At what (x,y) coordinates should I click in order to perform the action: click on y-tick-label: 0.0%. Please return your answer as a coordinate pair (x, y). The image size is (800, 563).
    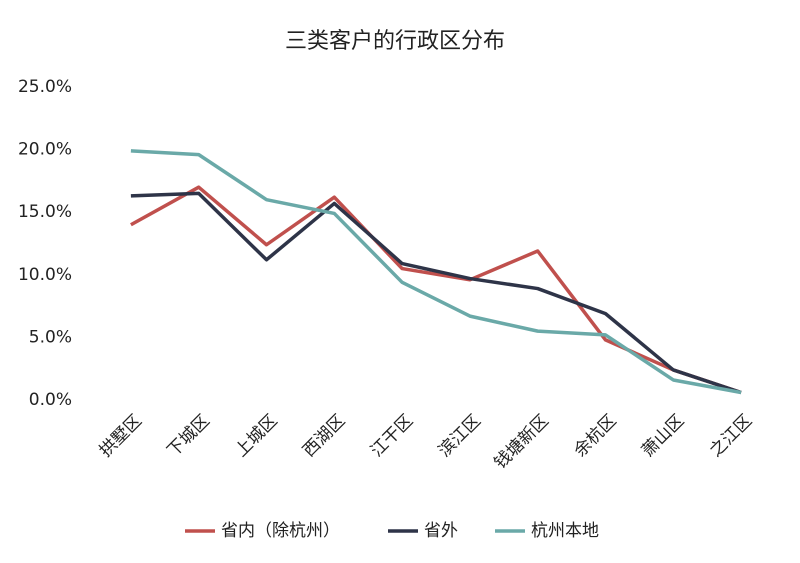
    Looking at the image, I should click on (50, 400).